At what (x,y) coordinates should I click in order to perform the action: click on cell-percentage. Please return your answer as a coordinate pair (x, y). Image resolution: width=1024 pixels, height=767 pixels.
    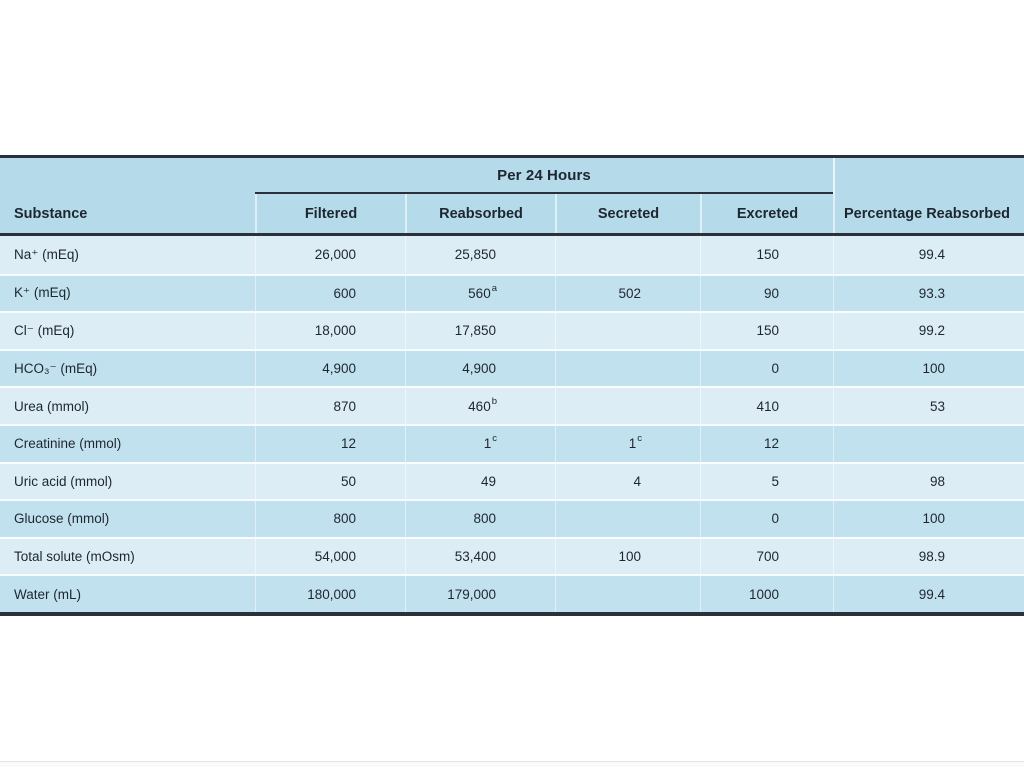
    Looking at the image, I should click on (928, 443).